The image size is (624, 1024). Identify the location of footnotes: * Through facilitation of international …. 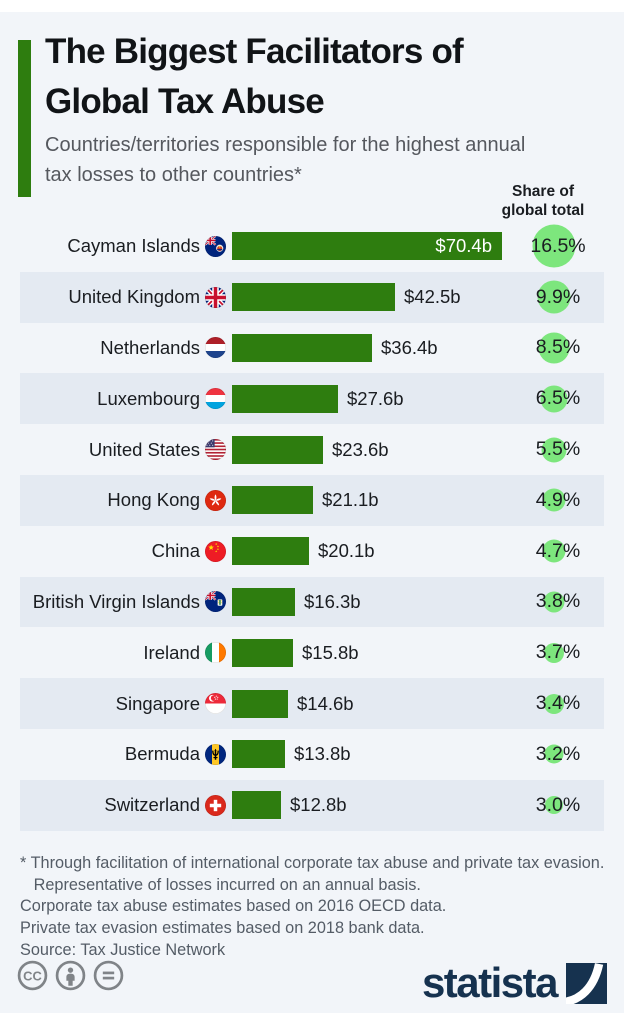
(312, 895).